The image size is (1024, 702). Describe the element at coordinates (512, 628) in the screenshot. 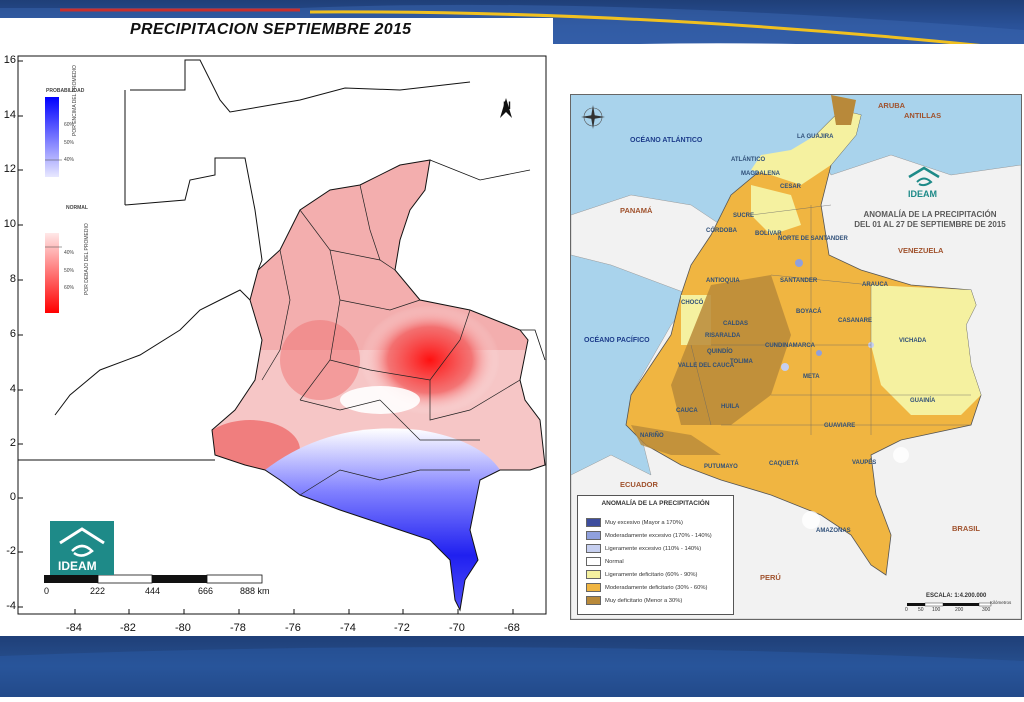

I see `x-tick-label: -68` at that location.